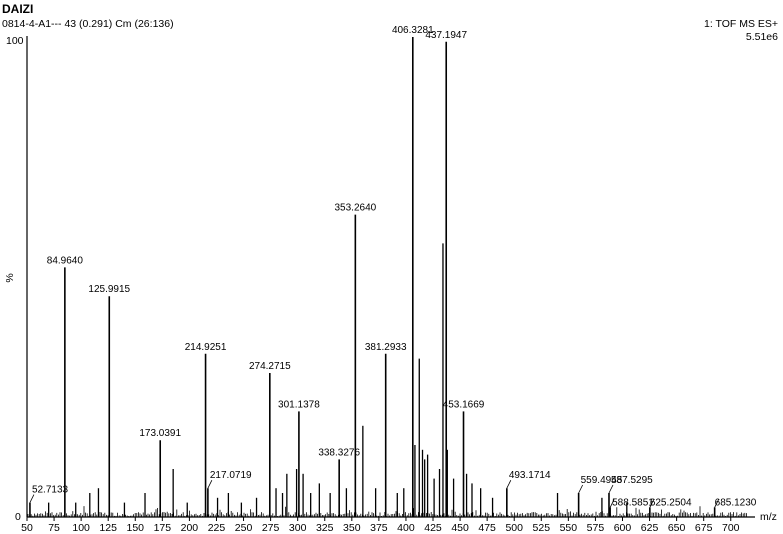 The height and width of the screenshot is (534, 783). I want to click on x-tick-label: 50, so click(27, 528).